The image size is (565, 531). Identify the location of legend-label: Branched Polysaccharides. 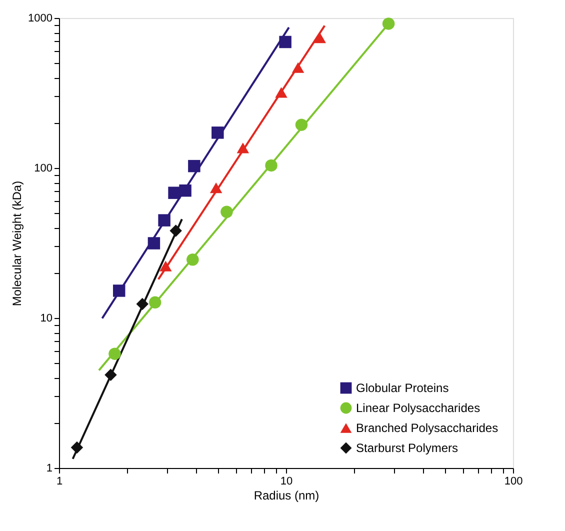
(427, 428).